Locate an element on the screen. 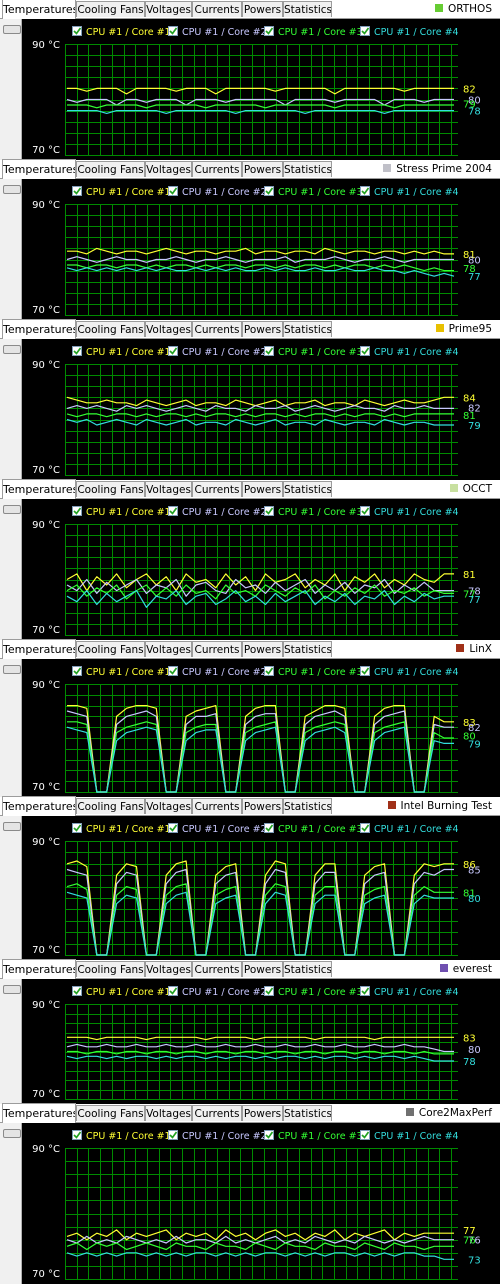  grid is located at coordinates (261, 898).